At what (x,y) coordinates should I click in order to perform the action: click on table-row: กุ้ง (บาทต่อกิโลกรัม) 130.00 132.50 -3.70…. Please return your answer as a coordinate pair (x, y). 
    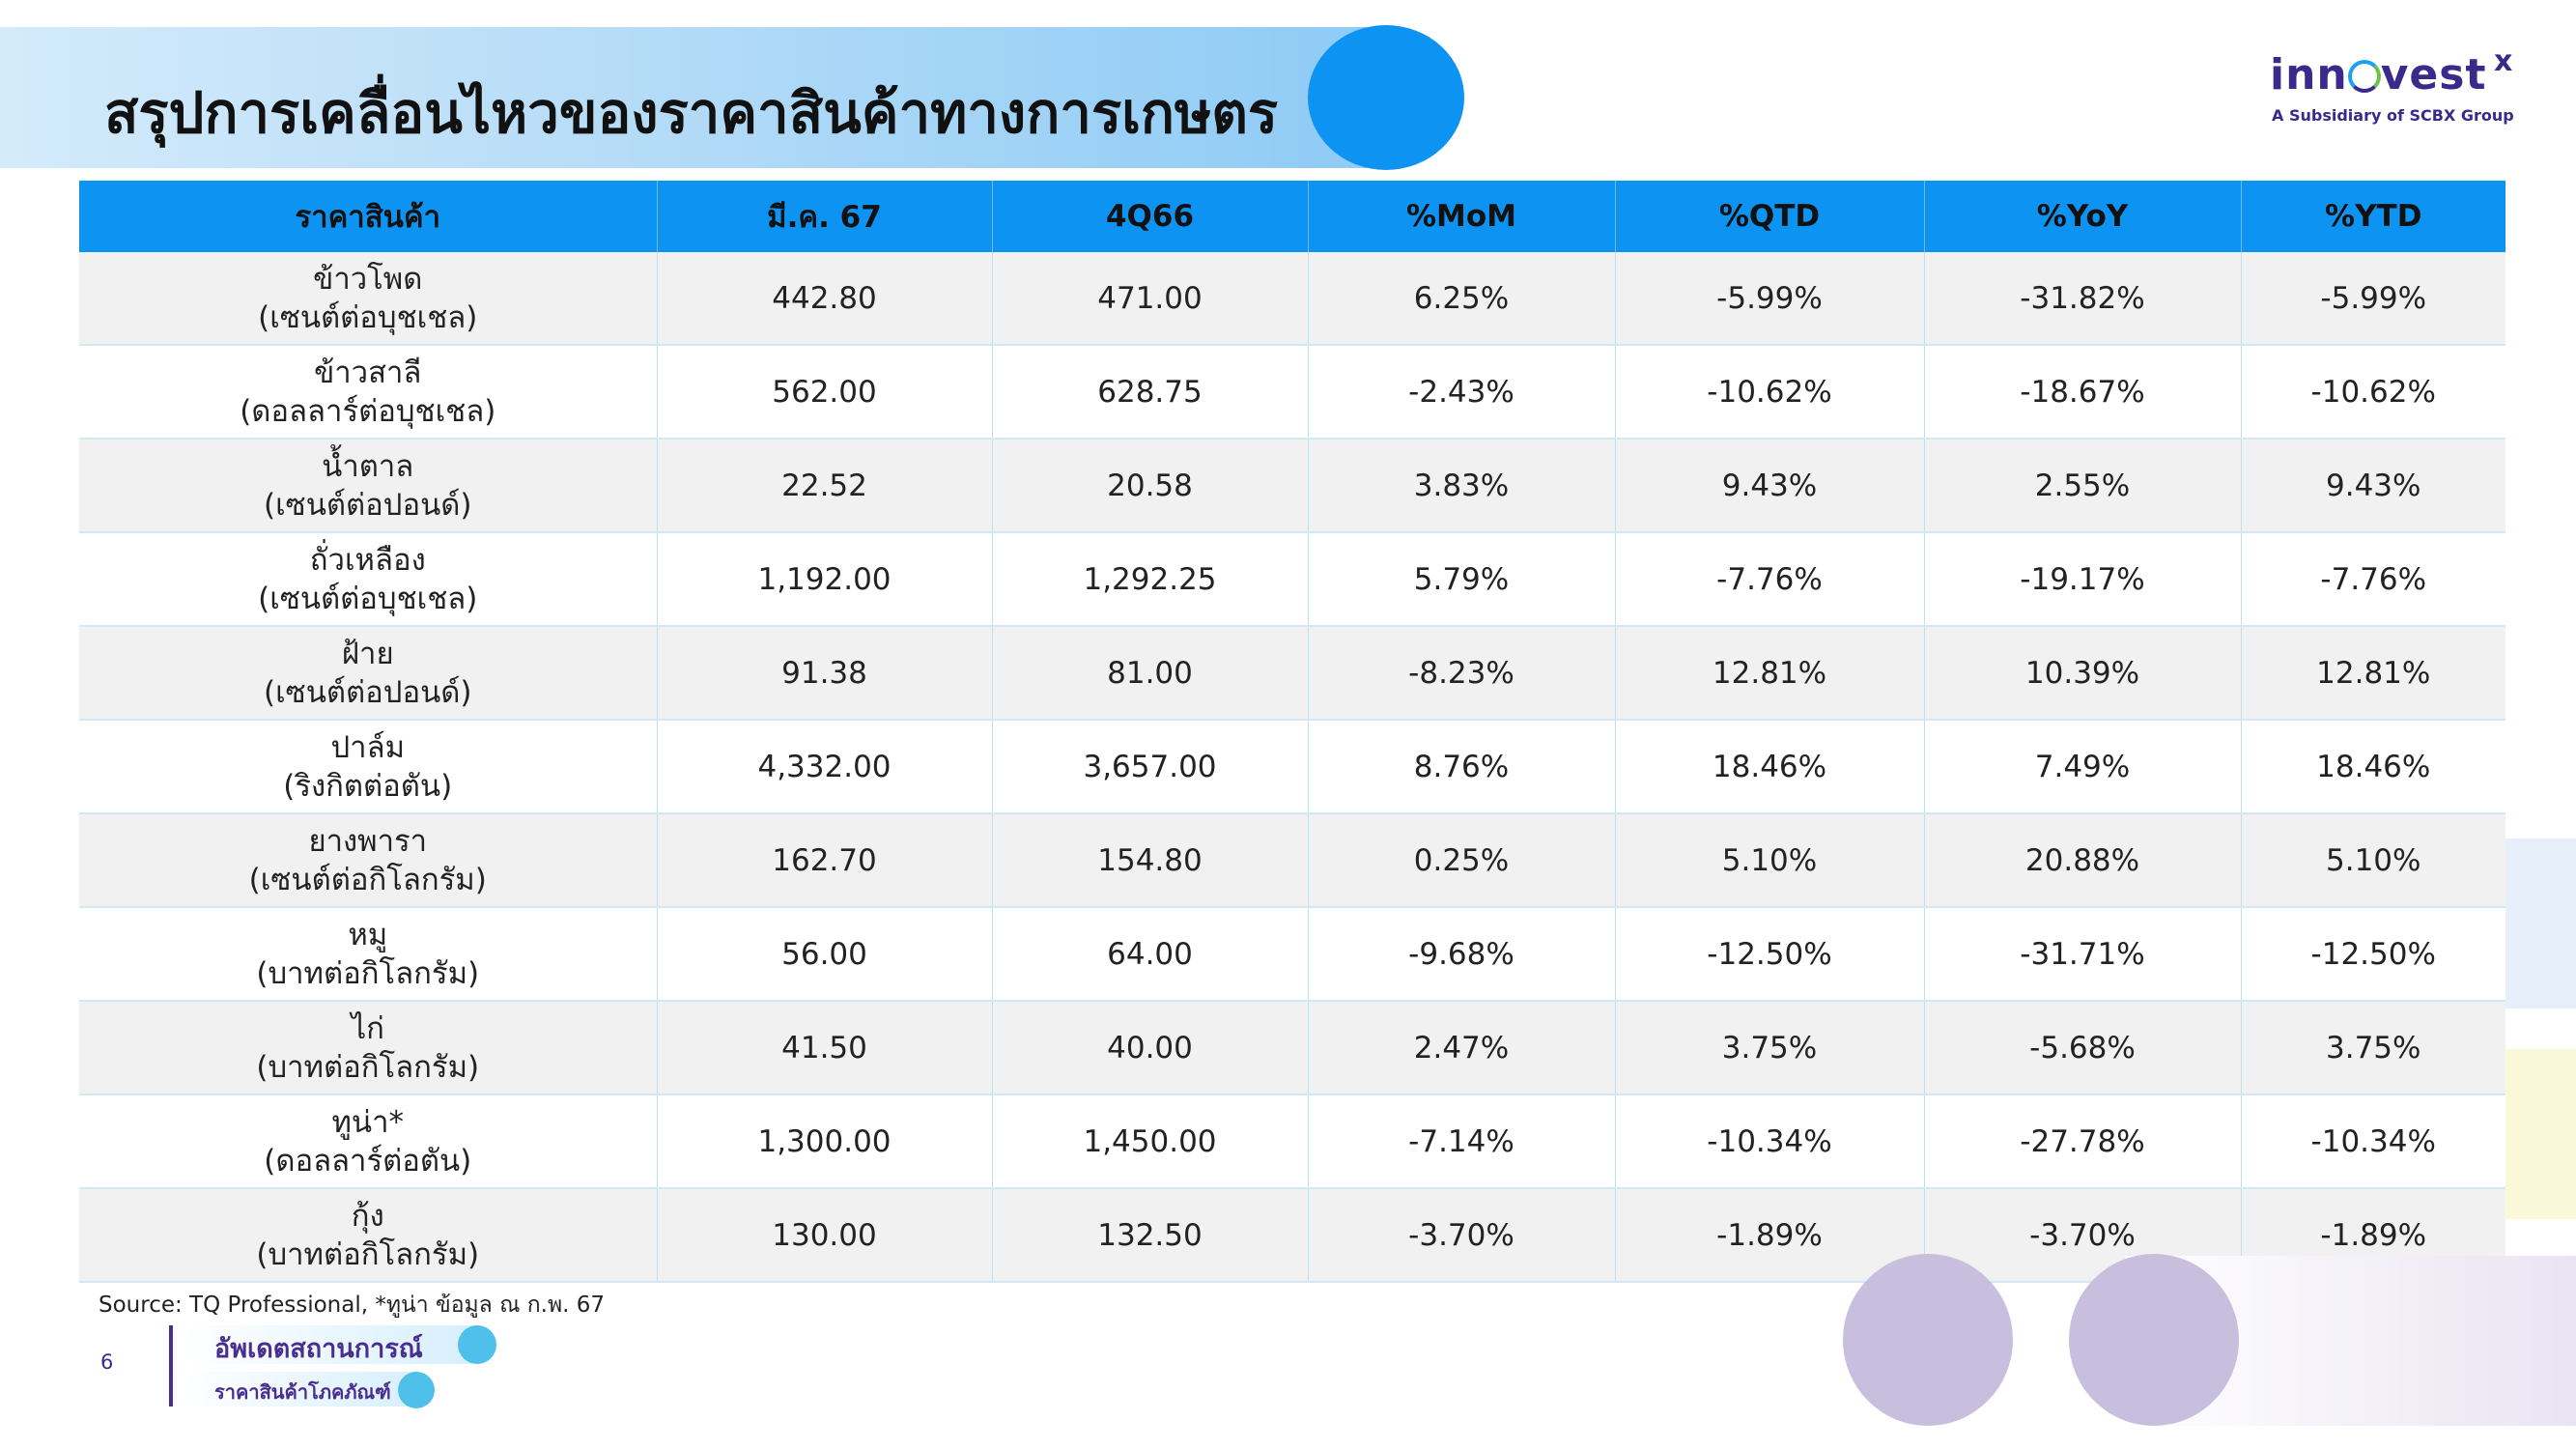
    Looking at the image, I should click on (1292, 1235).